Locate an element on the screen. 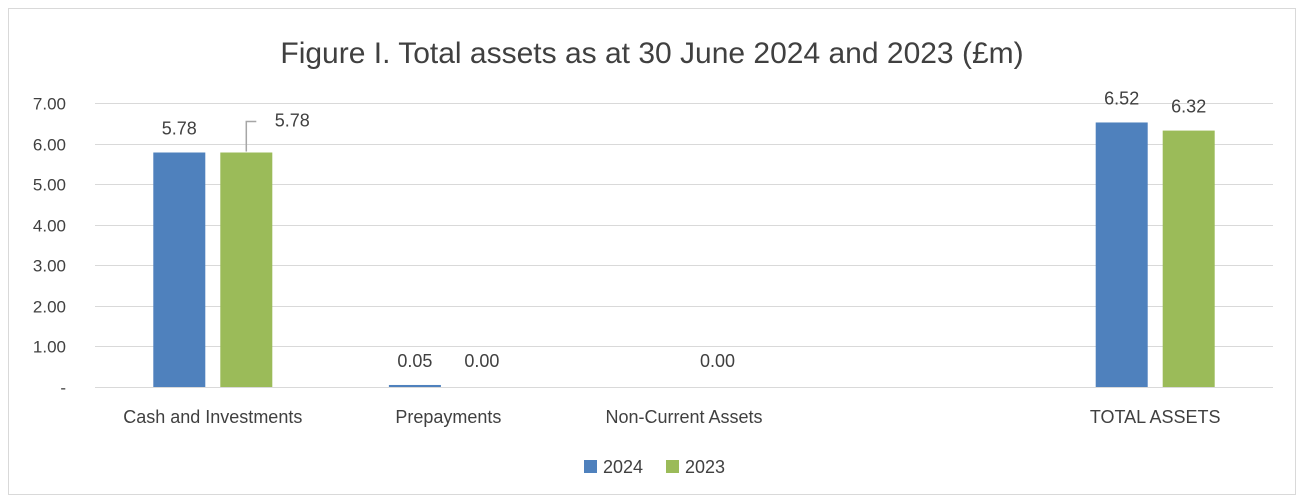 This screenshot has width=1298, height=499. data-label-leader-line is located at coordinates (251, 136).